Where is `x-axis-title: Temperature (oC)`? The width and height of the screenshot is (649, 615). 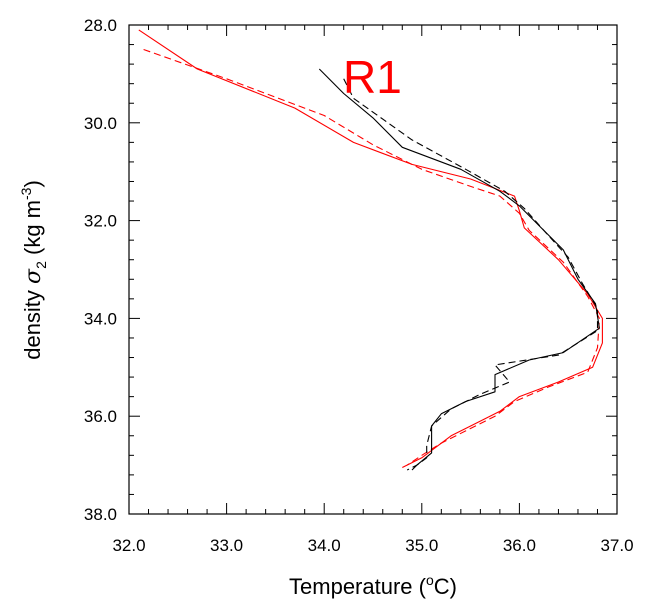 x-axis-title: Temperature (oC) is located at coordinates (373, 585).